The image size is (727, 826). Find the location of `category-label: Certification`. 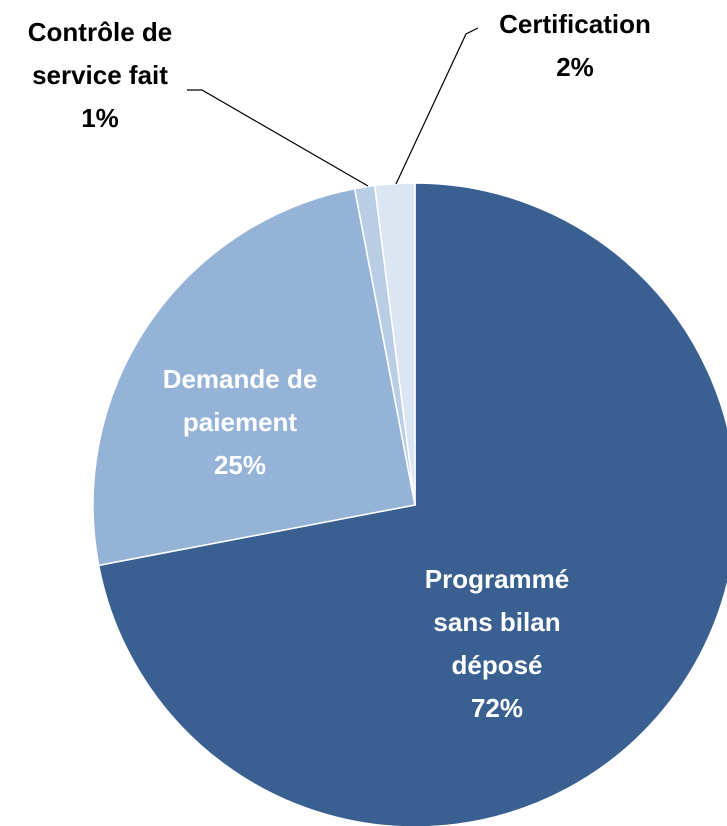

category-label: Certification is located at coordinates (575, 24).